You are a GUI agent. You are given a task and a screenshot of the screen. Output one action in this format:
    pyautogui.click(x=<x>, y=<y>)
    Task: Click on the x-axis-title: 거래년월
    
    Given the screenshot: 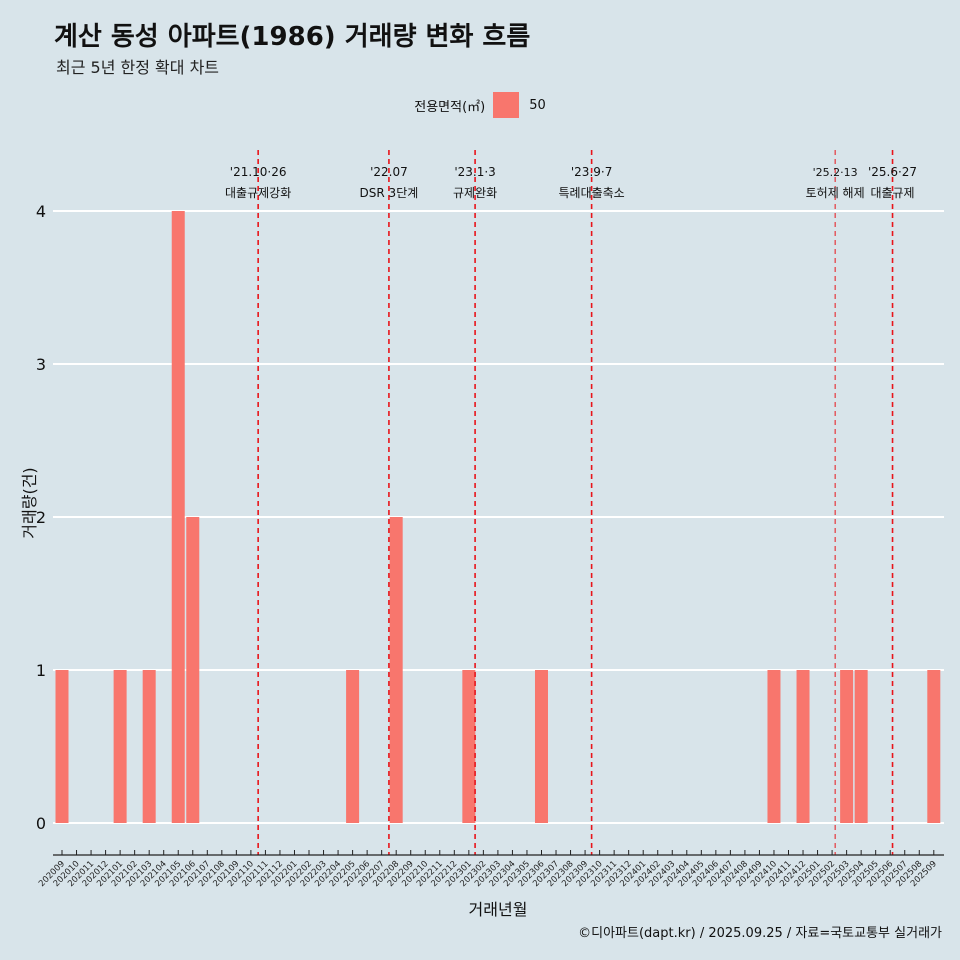 What is the action you would take?
    pyautogui.click(x=498, y=909)
    